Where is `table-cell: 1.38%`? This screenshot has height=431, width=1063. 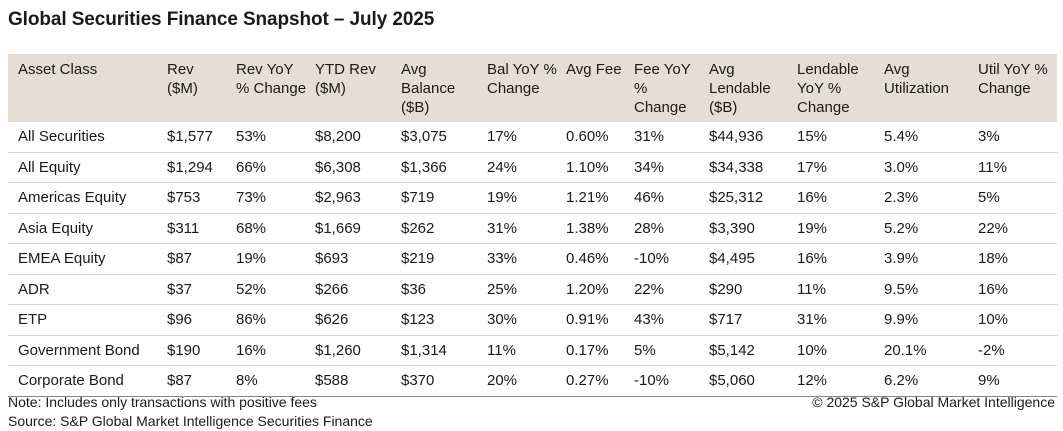
table-cell: 1.38% is located at coordinates (596, 228).